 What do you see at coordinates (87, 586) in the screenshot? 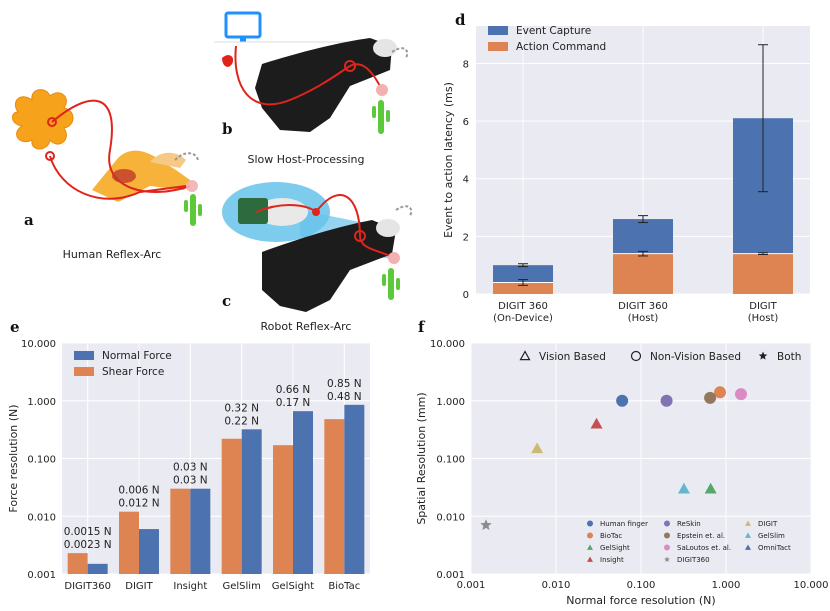
I see `x-tick-label: DIGIT360` at bounding box center [87, 586].